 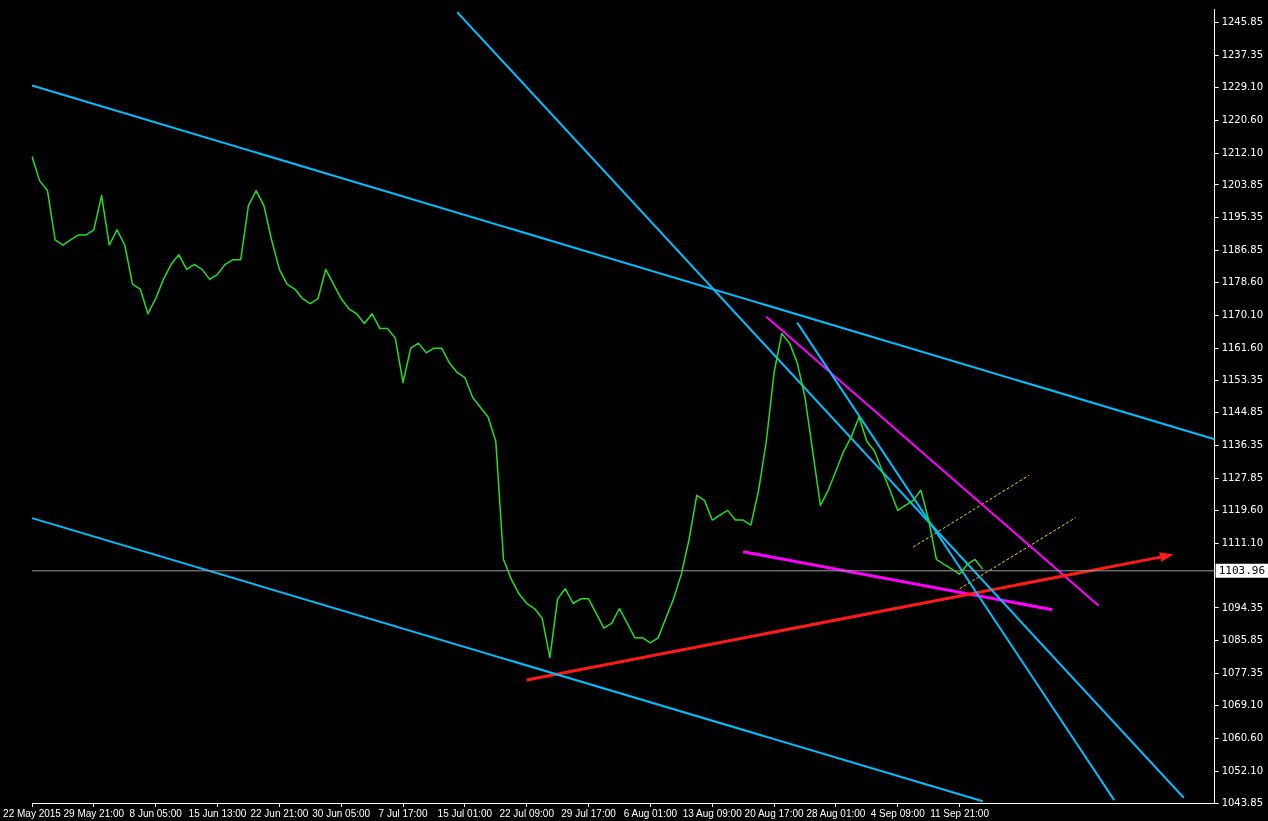 What do you see at coordinates (94, 813) in the screenshot?
I see `x-tick-label: 29 May 21:00` at bounding box center [94, 813].